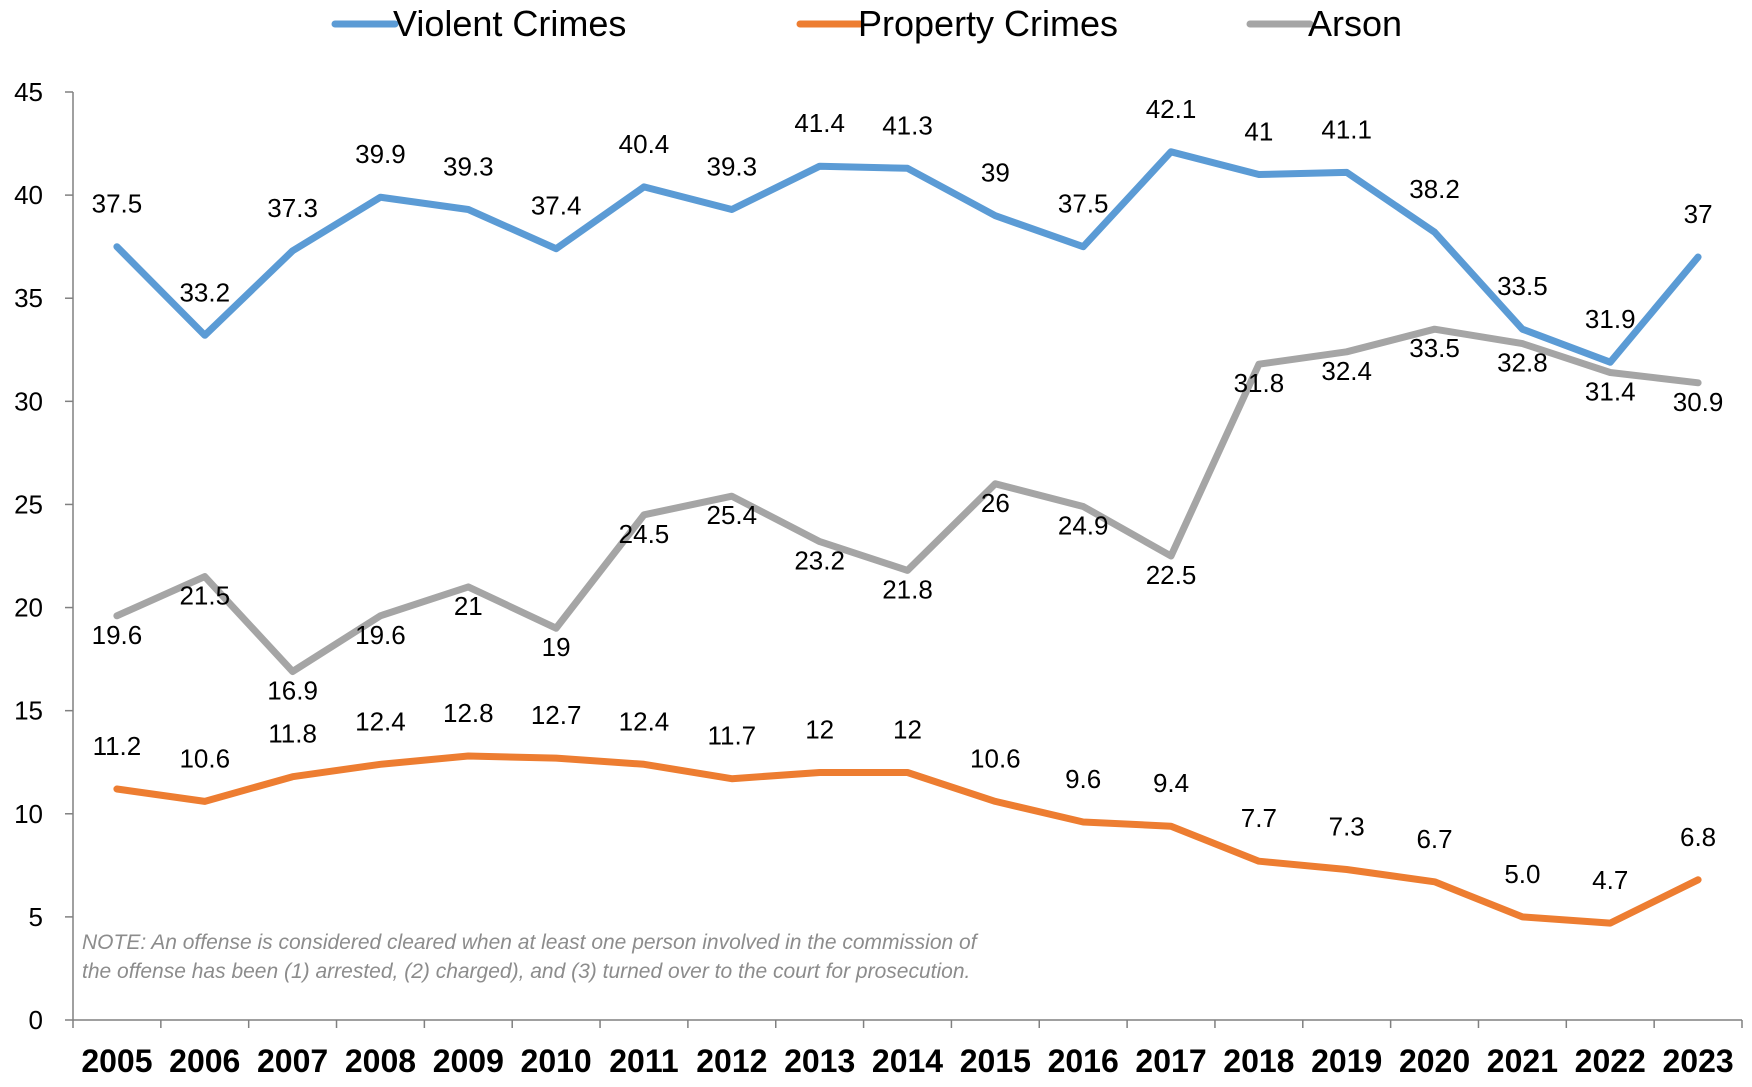  I want to click on data-label: 42.1, so click(1171, 109).